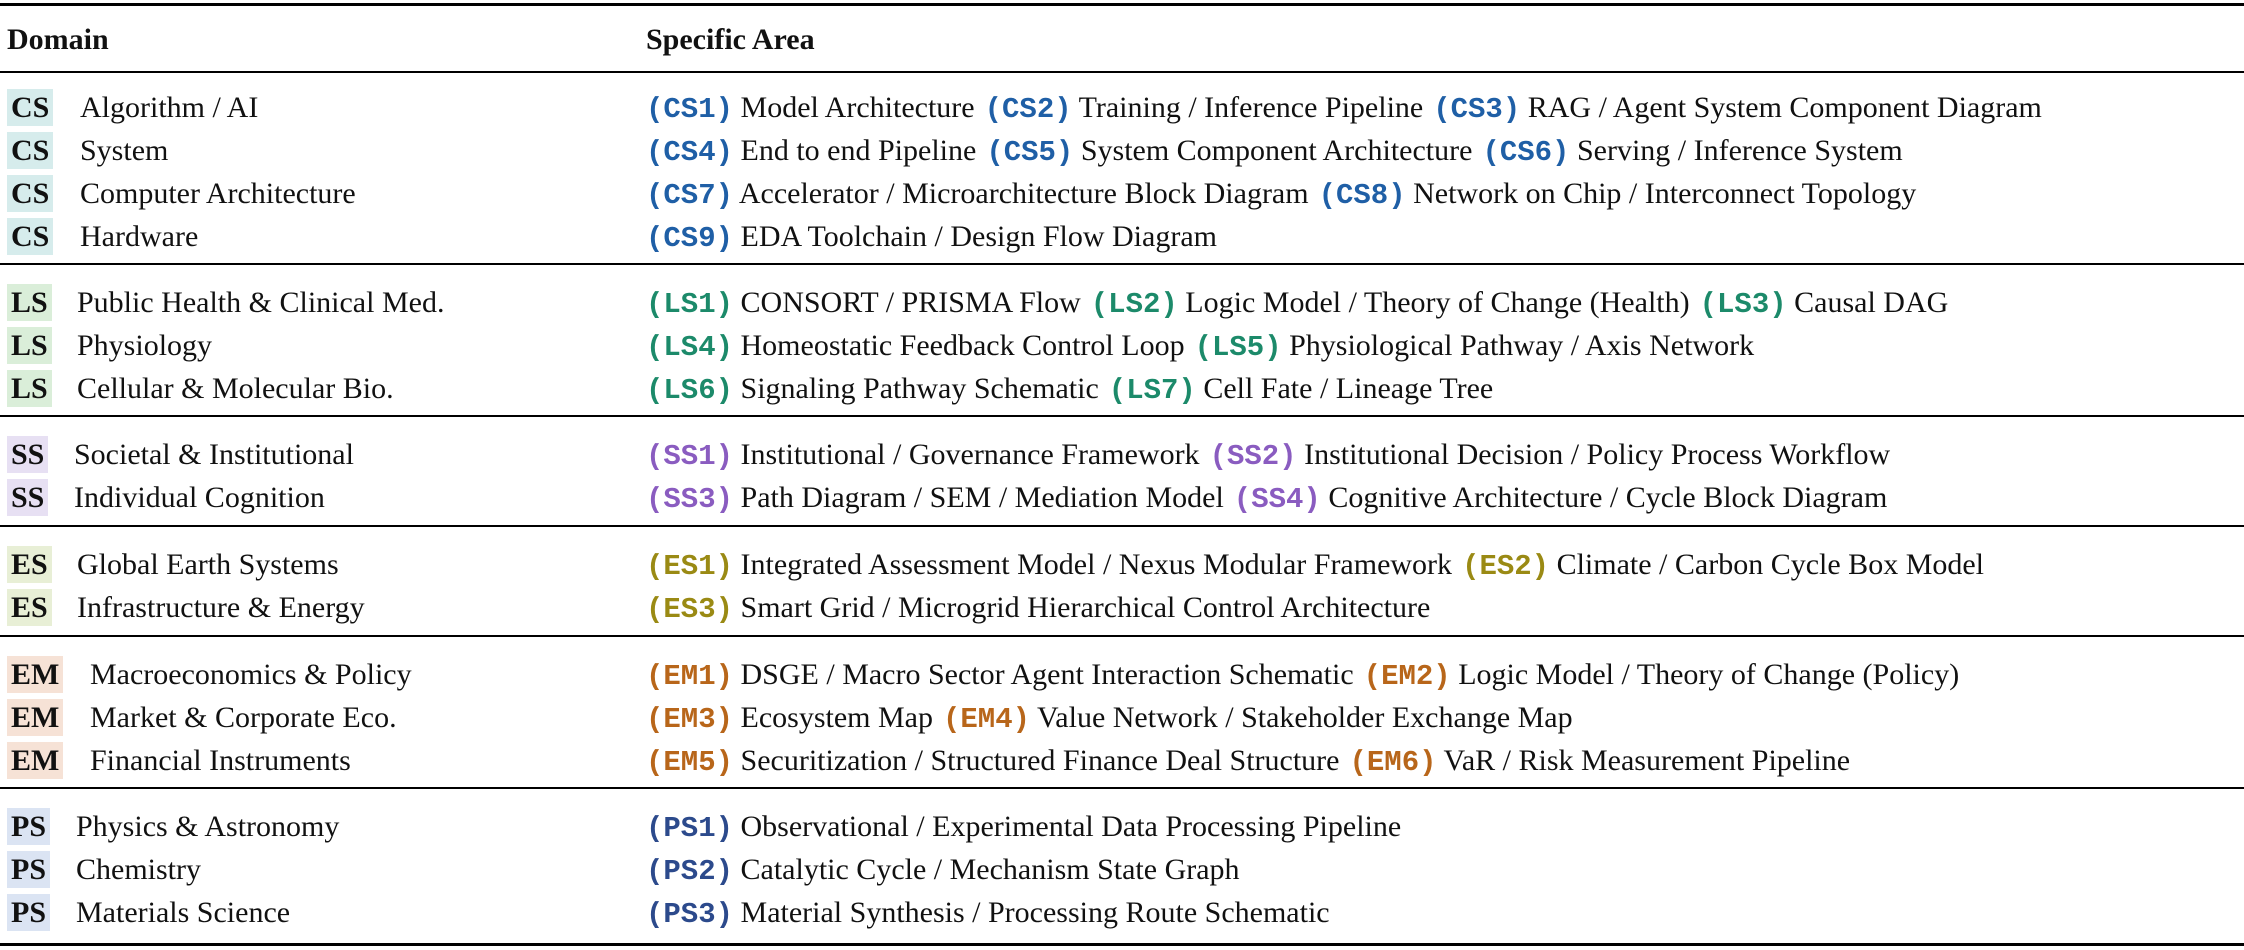 This screenshot has width=2244, height=950. Describe the element at coordinates (1781, 107) in the screenshot. I see `area-label: RAG / Agent System Component Diagram` at that location.